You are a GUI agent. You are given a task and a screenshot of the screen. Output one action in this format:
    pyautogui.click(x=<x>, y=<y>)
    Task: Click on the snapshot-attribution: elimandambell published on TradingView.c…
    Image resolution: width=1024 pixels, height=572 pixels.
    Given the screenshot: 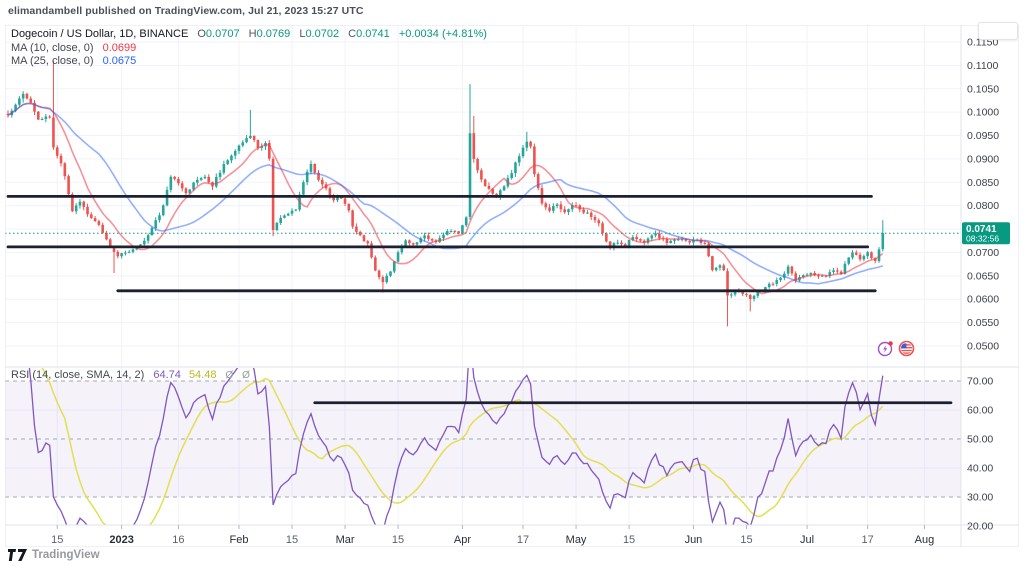 What is the action you would take?
    pyautogui.click(x=186, y=11)
    